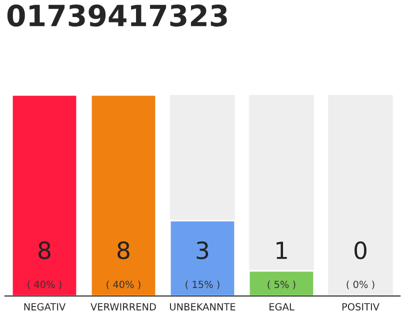  Describe the element at coordinates (123, 306) in the screenshot. I see `x-tick-label: VERWIRREND` at that location.